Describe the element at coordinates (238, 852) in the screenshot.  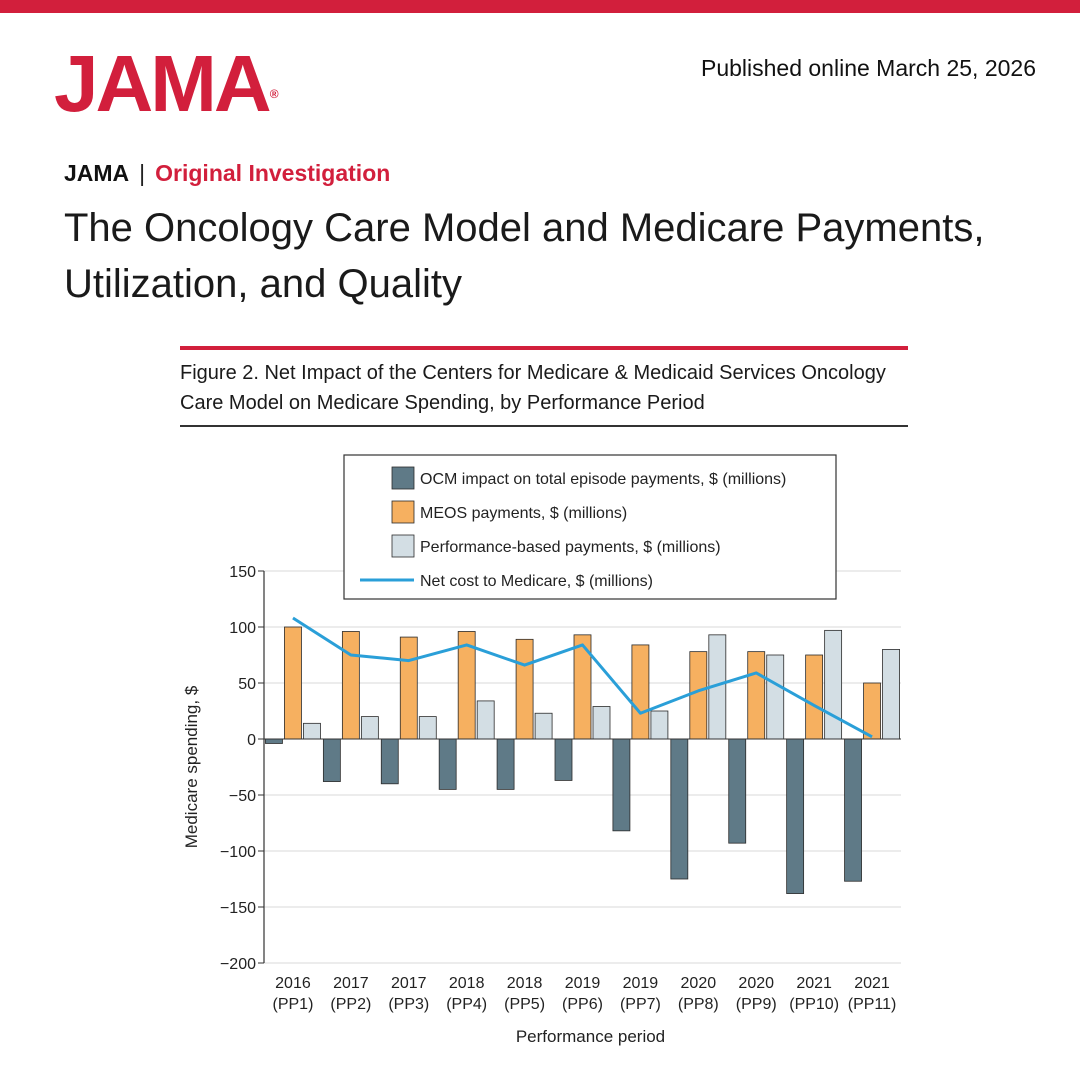
I see `y-tick-label: −100` at that location.